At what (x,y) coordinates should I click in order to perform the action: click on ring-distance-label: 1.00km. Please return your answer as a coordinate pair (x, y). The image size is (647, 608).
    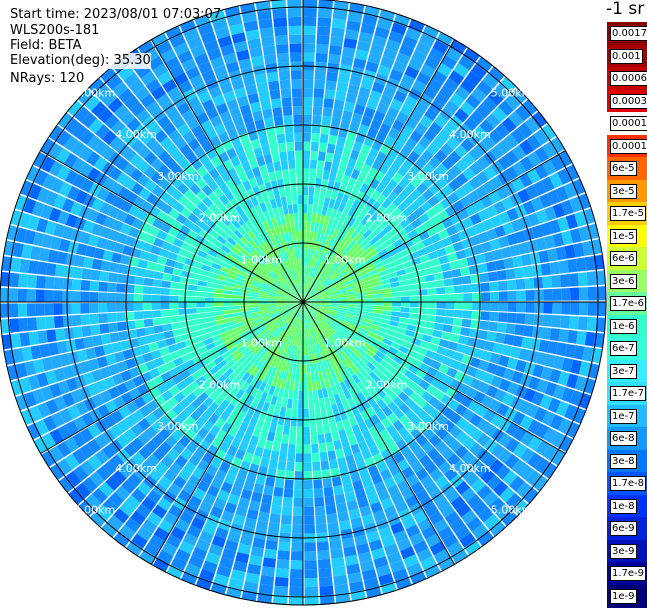
    Looking at the image, I should click on (262, 343).